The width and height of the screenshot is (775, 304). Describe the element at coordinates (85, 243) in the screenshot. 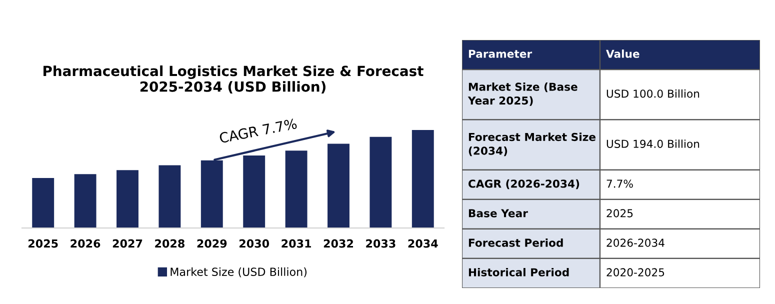

I see `x-tick-label: 2026` at that location.